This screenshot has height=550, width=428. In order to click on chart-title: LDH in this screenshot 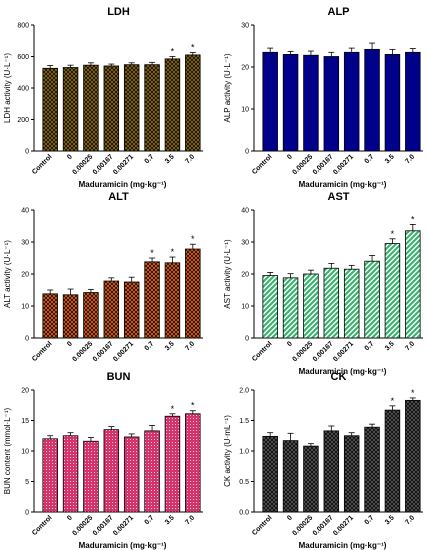, I will do `click(118, 12)`.